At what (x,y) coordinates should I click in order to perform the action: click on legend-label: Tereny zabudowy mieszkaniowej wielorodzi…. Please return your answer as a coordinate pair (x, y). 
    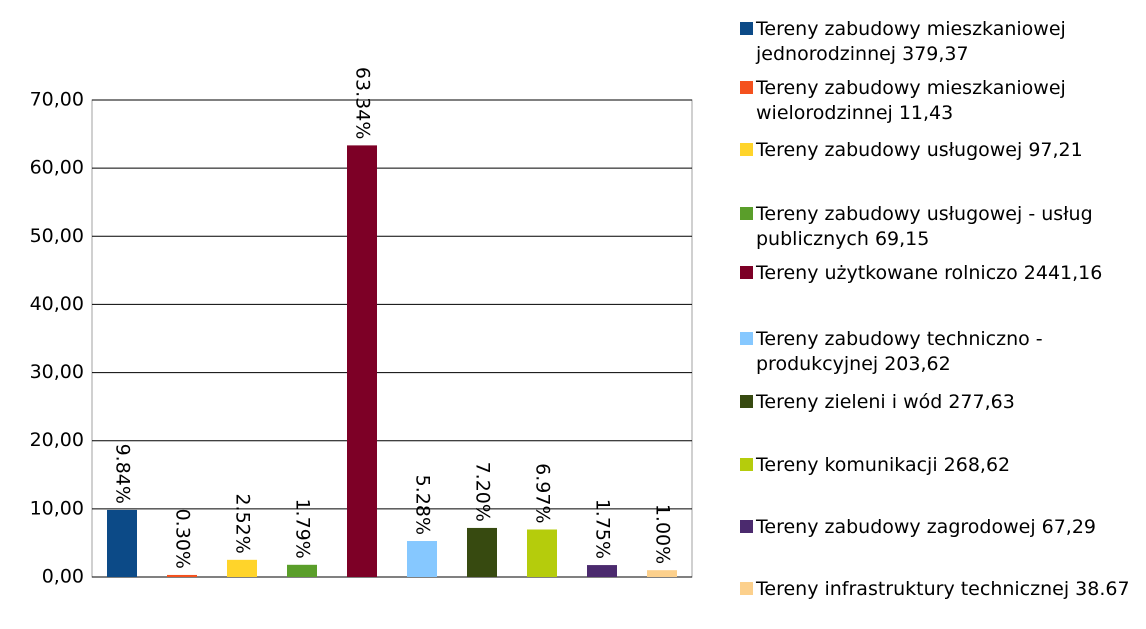
    Looking at the image, I should click on (911, 100).